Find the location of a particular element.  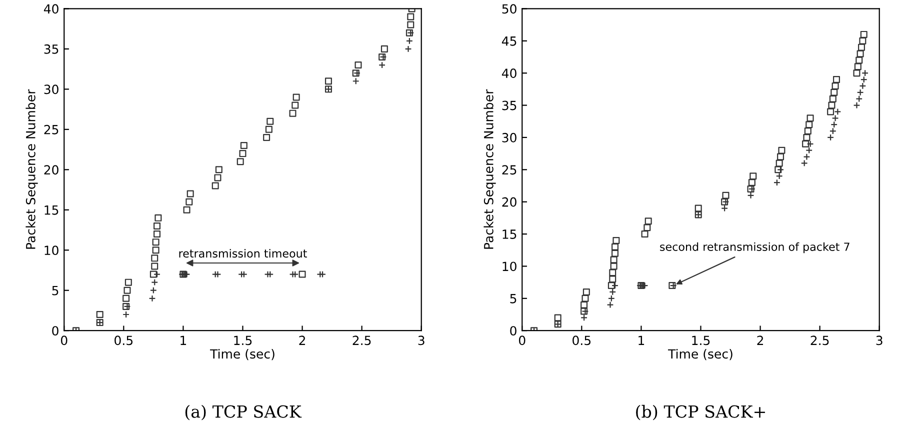

y-tick-label: 50 is located at coordinates (509, 9).